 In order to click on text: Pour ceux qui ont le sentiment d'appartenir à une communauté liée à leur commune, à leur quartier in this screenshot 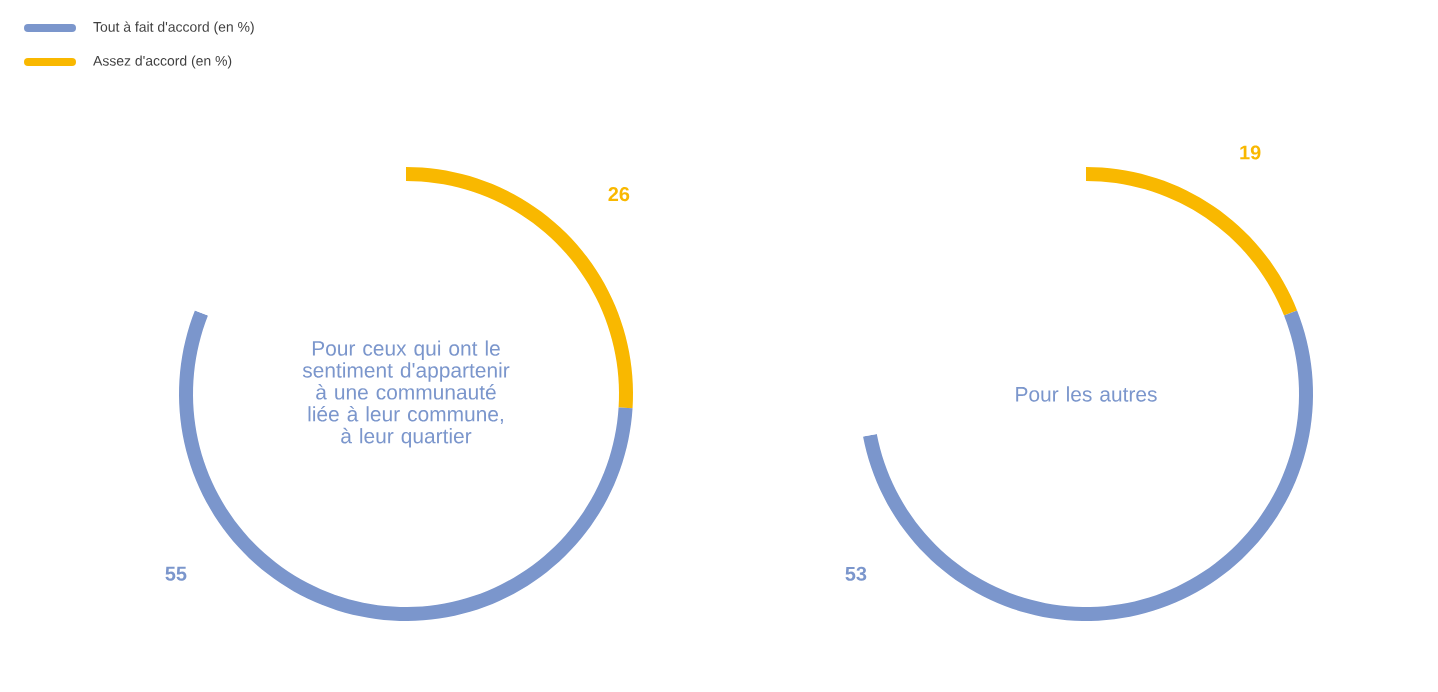, I will do `click(406, 394)`.